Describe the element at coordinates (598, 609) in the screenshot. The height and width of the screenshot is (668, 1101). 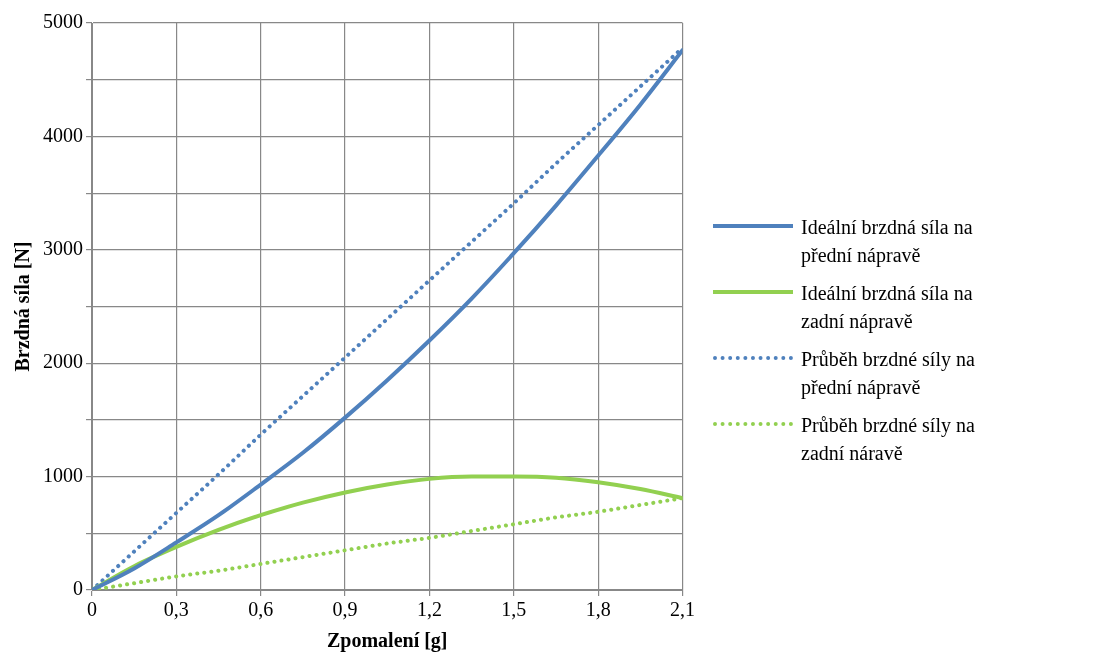
I see `x-tick-label: 1,8` at that location.